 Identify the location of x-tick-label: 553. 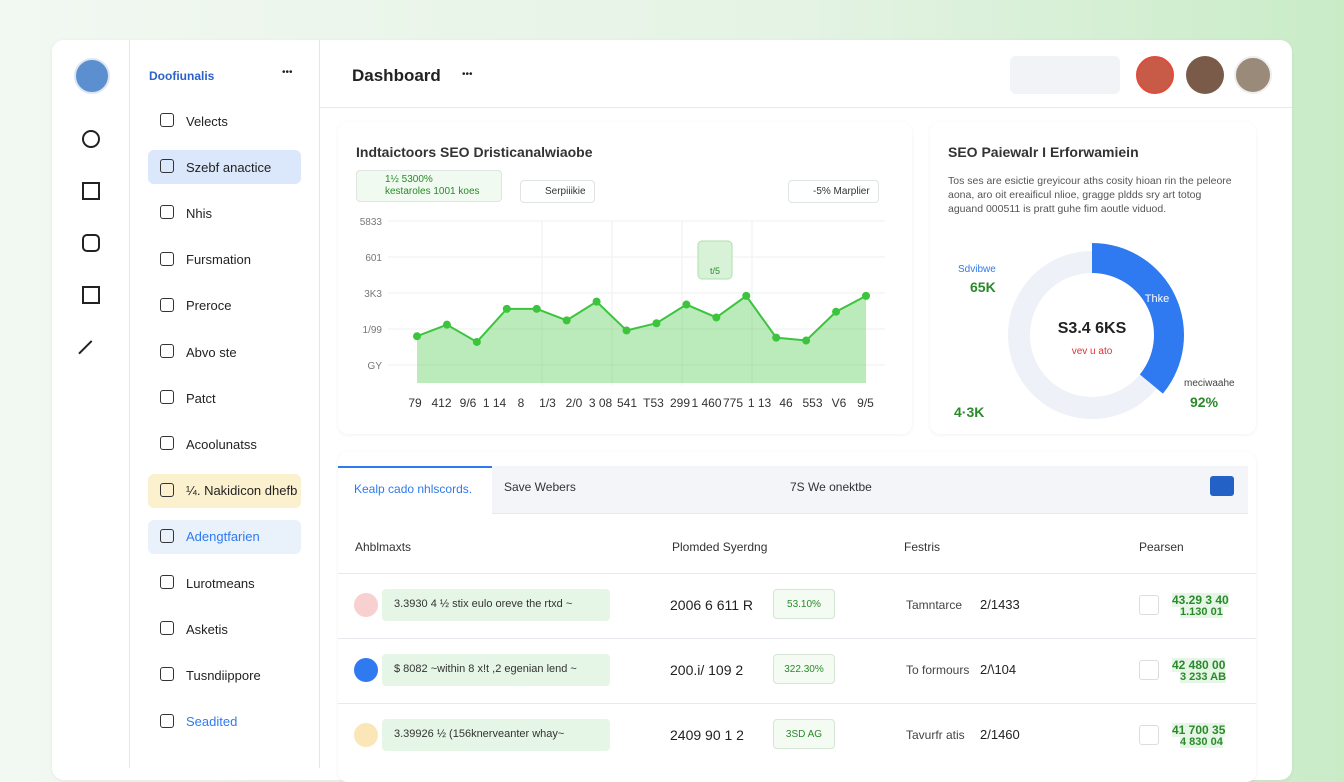
(812, 403).